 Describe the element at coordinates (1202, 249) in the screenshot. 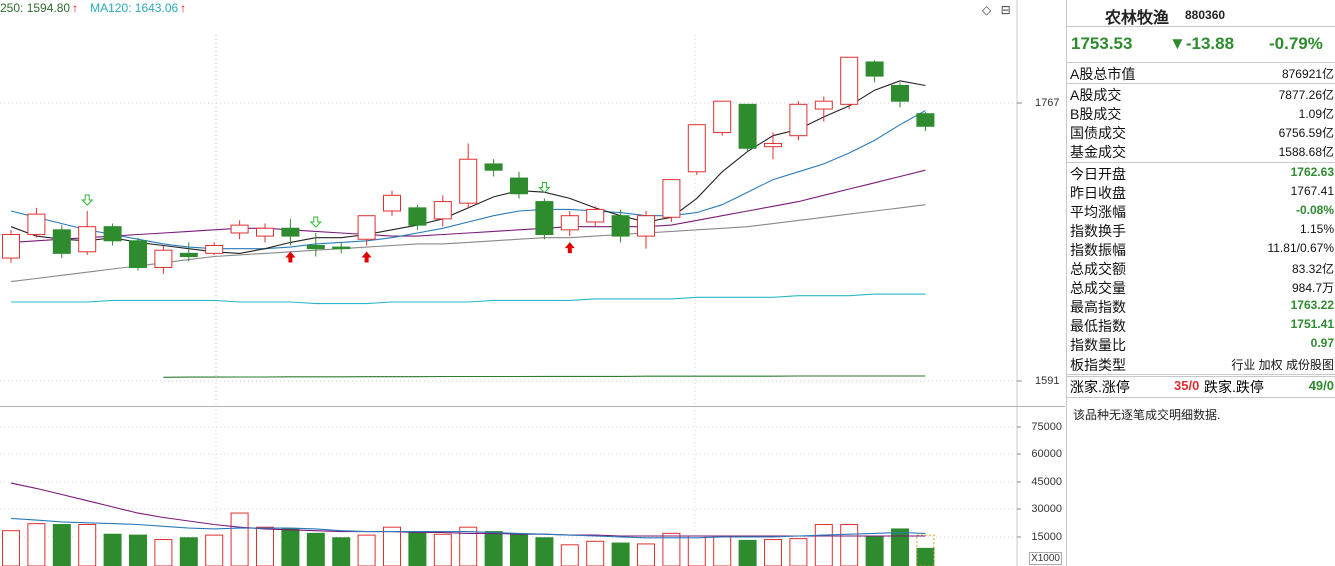

I see `stat-row: 指数振幅 11.81/0.67%` at that location.